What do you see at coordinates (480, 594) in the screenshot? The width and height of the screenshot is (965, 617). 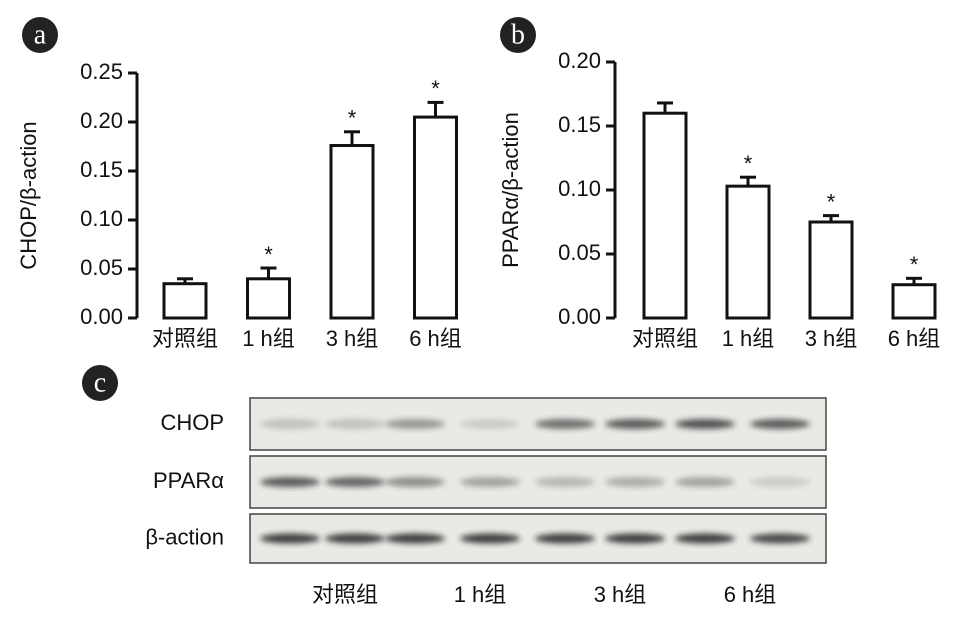 I see `lane-label: 1 h组` at bounding box center [480, 594].